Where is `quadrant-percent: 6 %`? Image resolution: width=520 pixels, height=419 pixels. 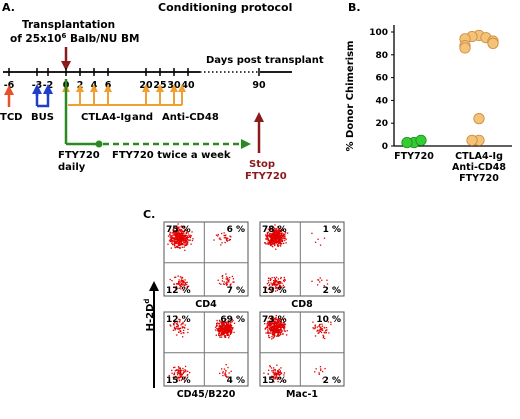
quadrant-percent: 6 % is located at coordinates (236, 230).